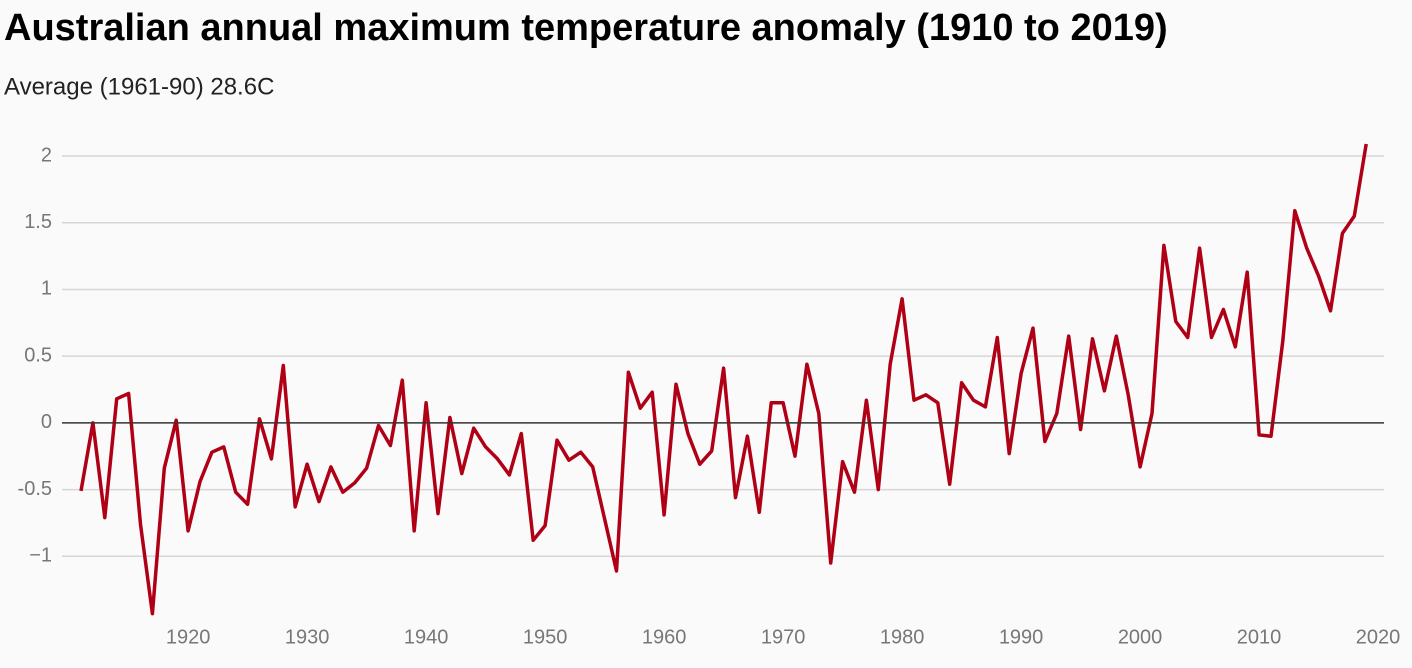 This screenshot has height=668, width=1412. What do you see at coordinates (1021, 637) in the screenshot?
I see `x-tick-label: 1990` at bounding box center [1021, 637].